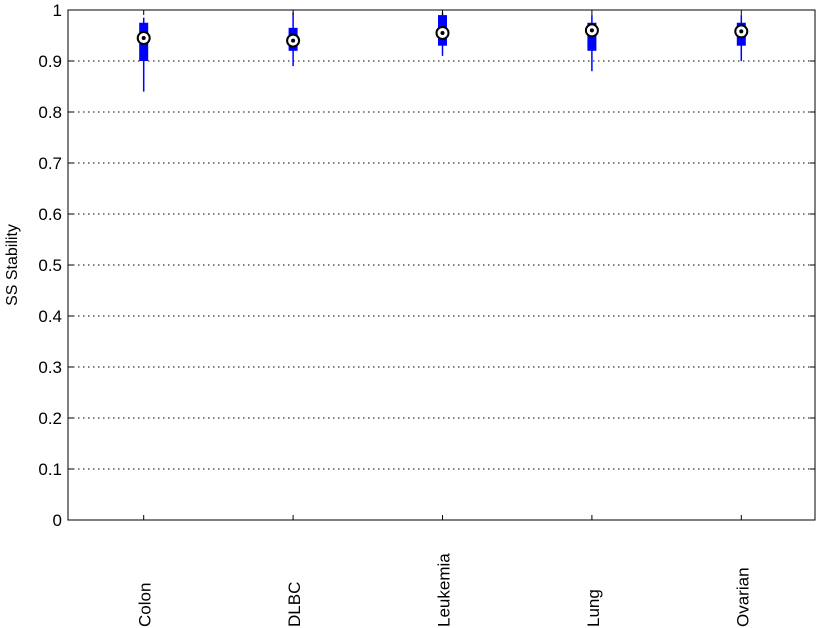  I want to click on x-tick-label: Ovarian, so click(742, 597).